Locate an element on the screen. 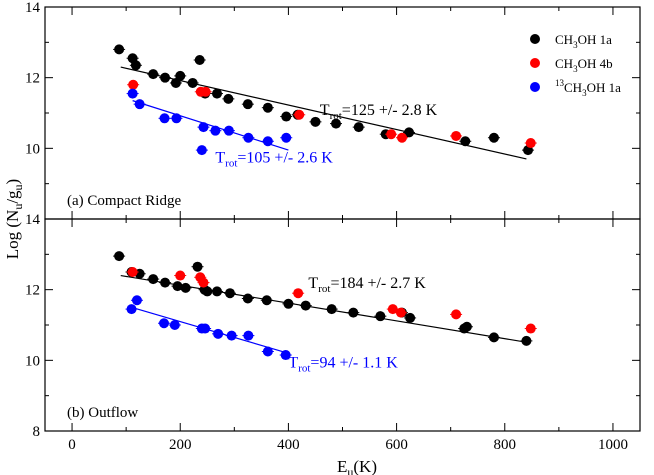 The image size is (654, 475). trot-annotation: Trot=105 +/- 2.6 K is located at coordinates (274, 159).